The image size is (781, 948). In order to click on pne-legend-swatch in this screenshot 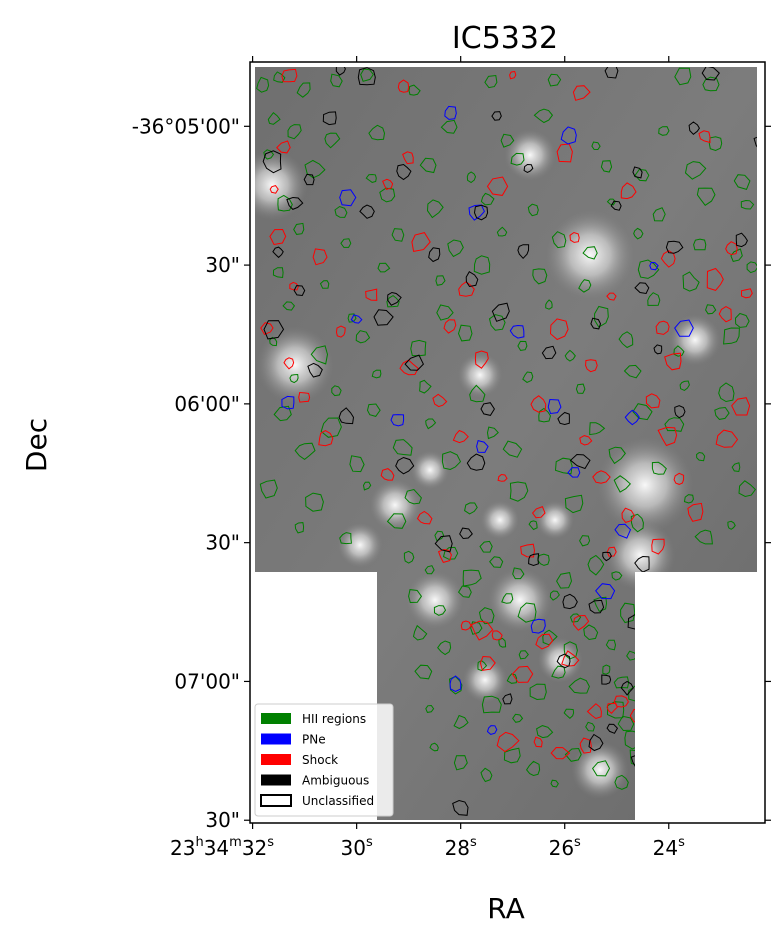, I will do `click(276, 739)`.